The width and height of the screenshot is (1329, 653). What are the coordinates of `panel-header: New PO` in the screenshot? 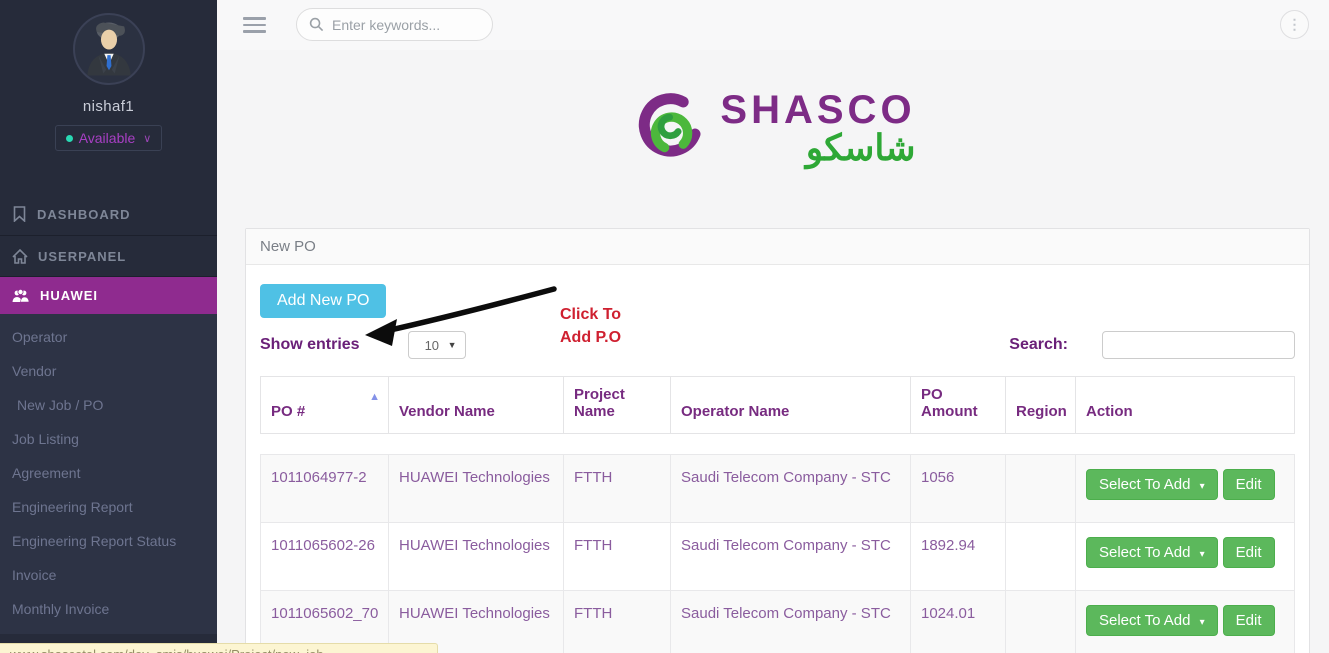 It's located at (777, 247).